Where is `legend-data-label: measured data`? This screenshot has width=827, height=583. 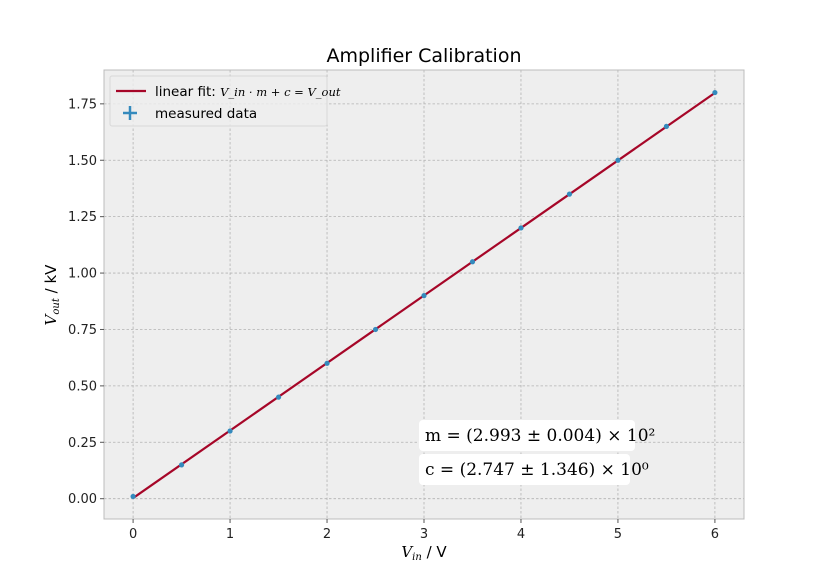 legend-data-label: measured data is located at coordinates (206, 114).